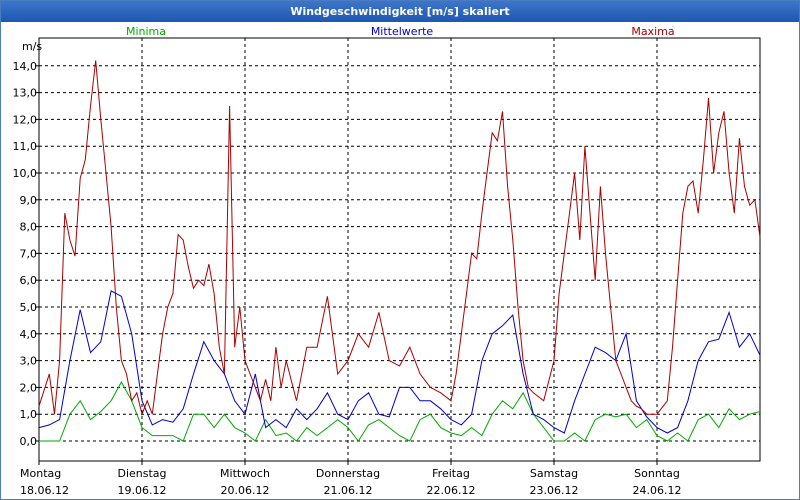 Image resolution: width=800 pixels, height=500 pixels. I want to click on x-tick-date: 19.06.12, so click(142, 490).